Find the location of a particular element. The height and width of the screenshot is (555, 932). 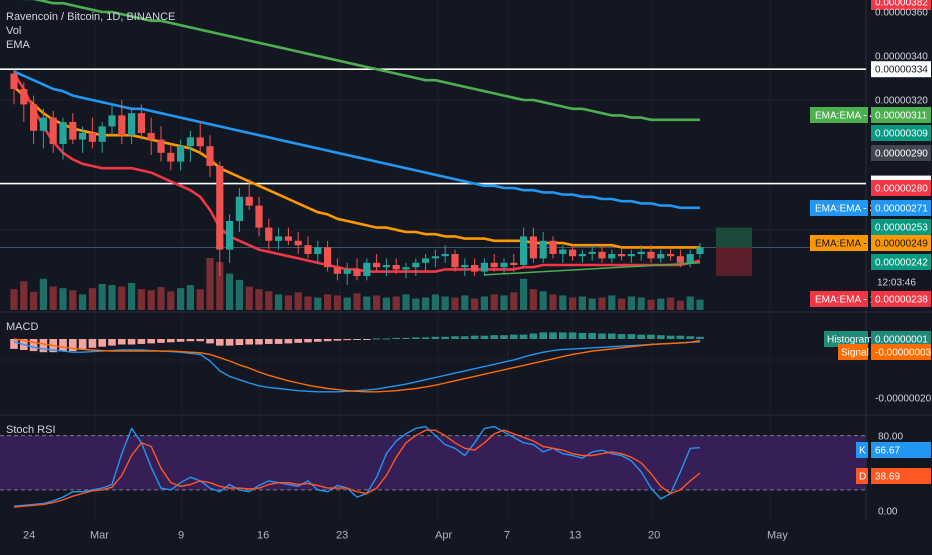

price-label-green-2-bg is located at coordinates (901, 227).